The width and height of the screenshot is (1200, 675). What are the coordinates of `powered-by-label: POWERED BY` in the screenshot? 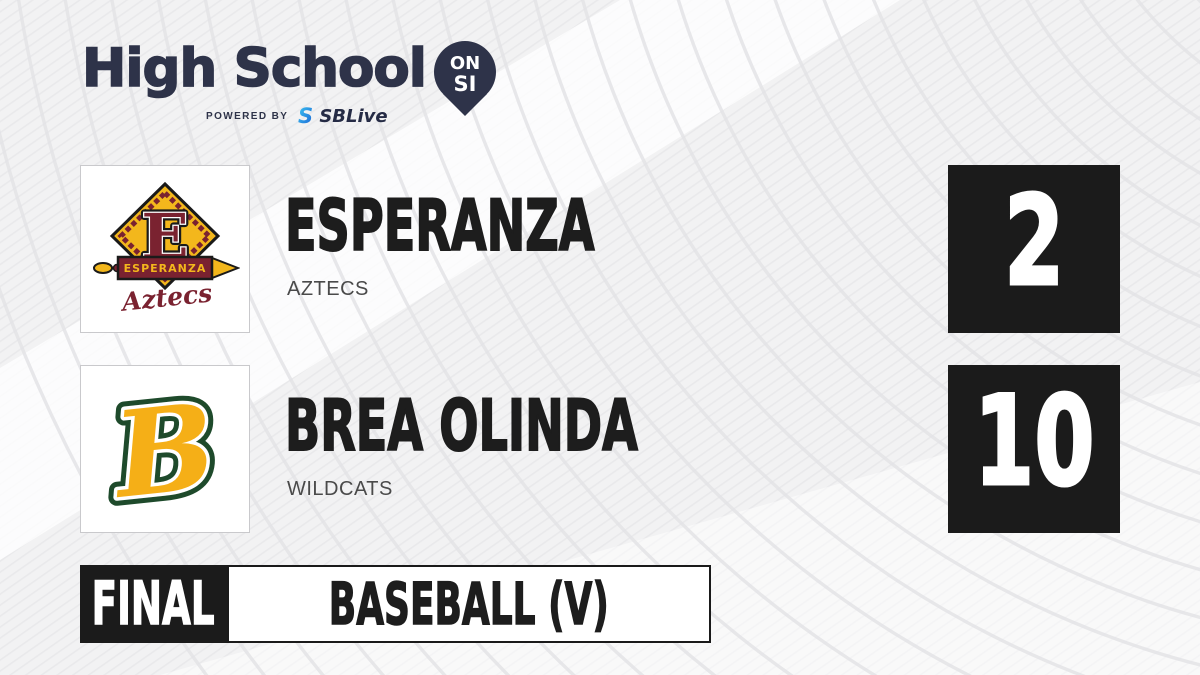 It's located at (247, 116).